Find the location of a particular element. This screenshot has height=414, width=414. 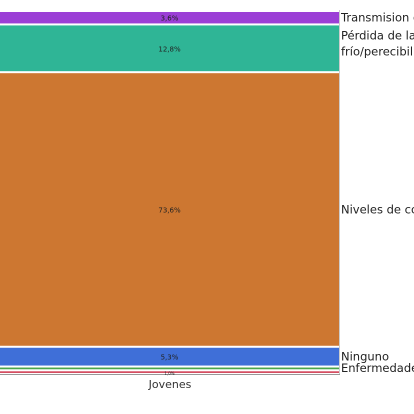

data-label-4: 12,8% is located at coordinates (169, 49).